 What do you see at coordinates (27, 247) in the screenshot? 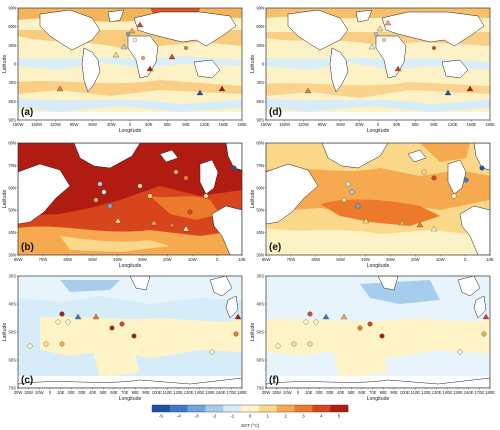
I see `panel-label: (b)` at bounding box center [27, 247].